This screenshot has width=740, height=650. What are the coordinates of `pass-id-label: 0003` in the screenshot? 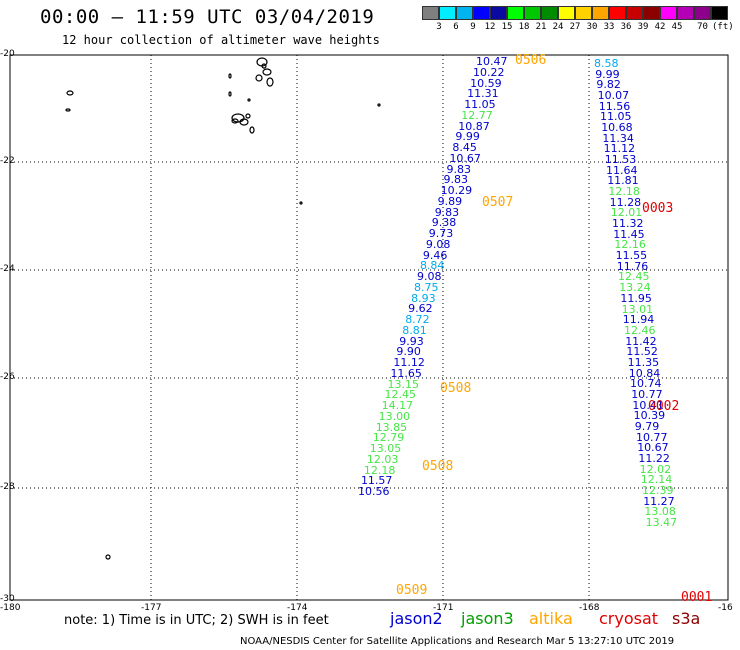 It's located at (658, 208).